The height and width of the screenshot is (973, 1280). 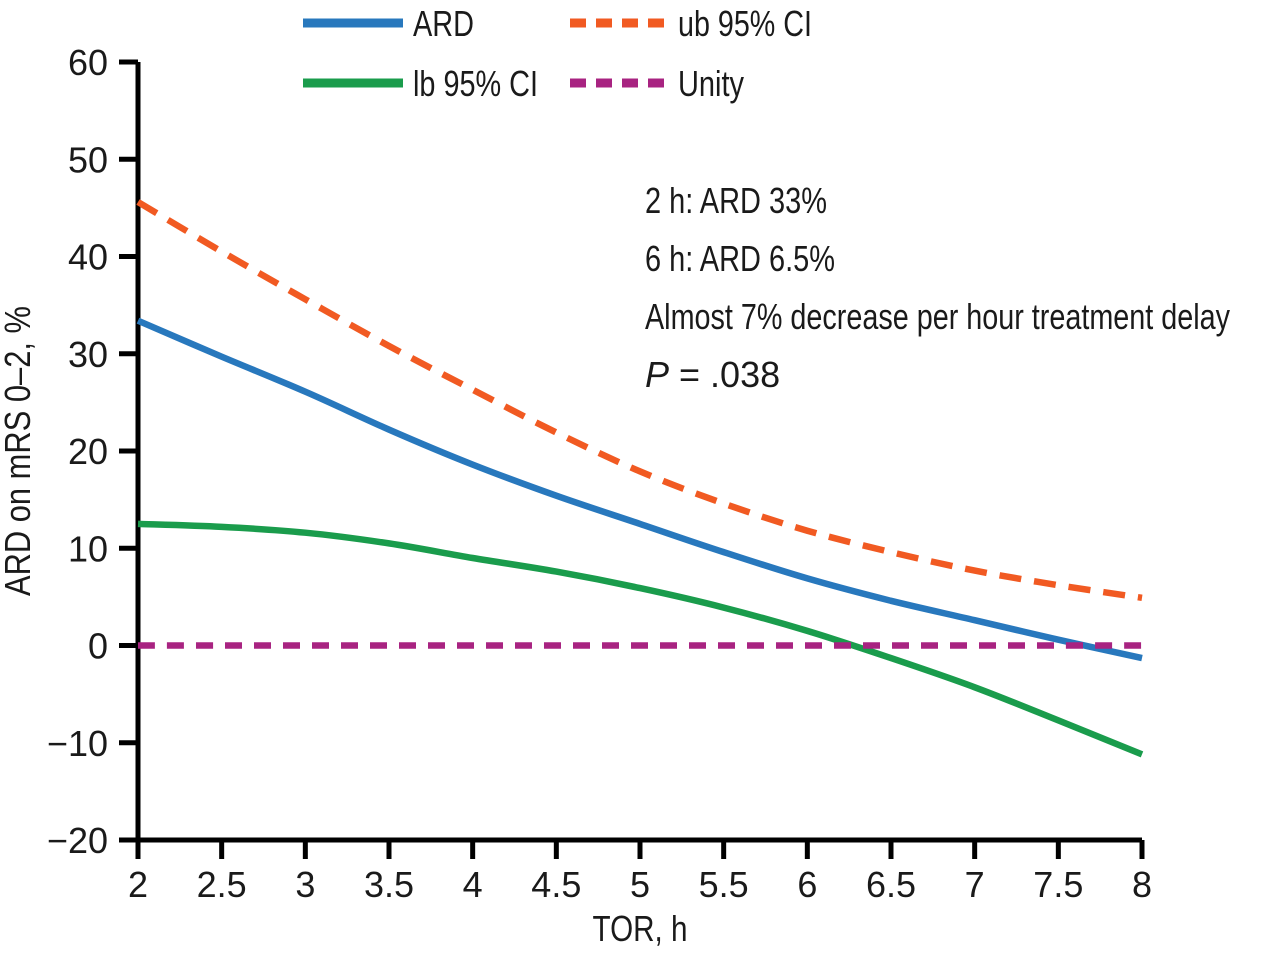 I want to click on y-tick-label: 20, so click(x=88, y=451).